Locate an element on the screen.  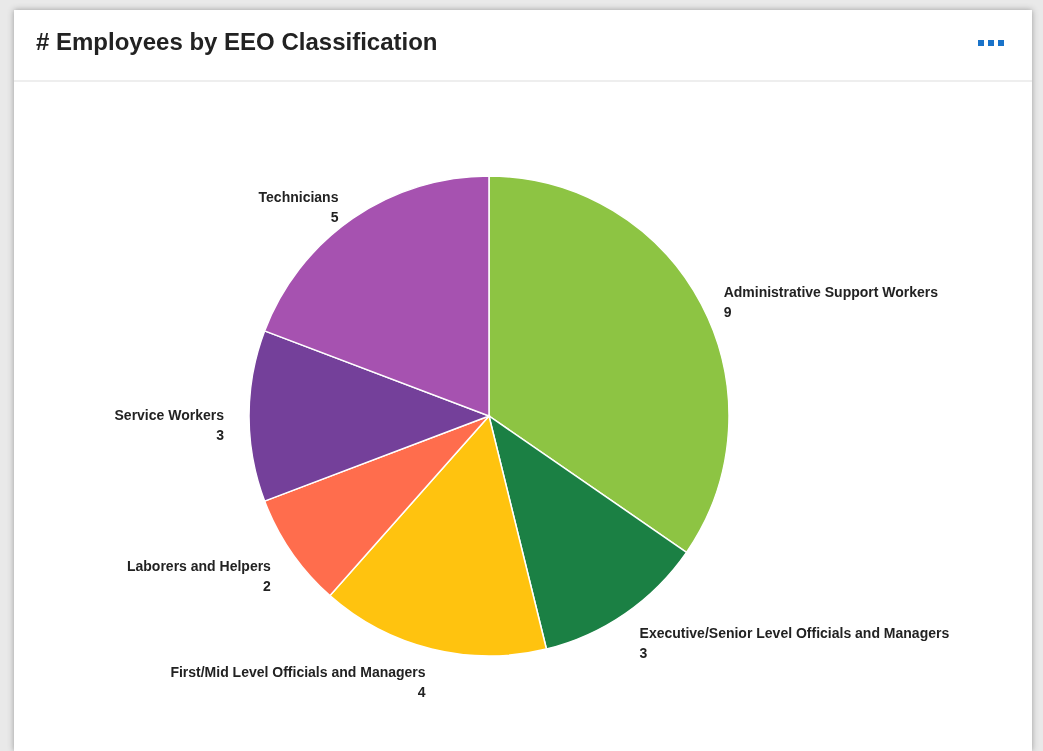
slice-label: Technicians is located at coordinates (298, 196).